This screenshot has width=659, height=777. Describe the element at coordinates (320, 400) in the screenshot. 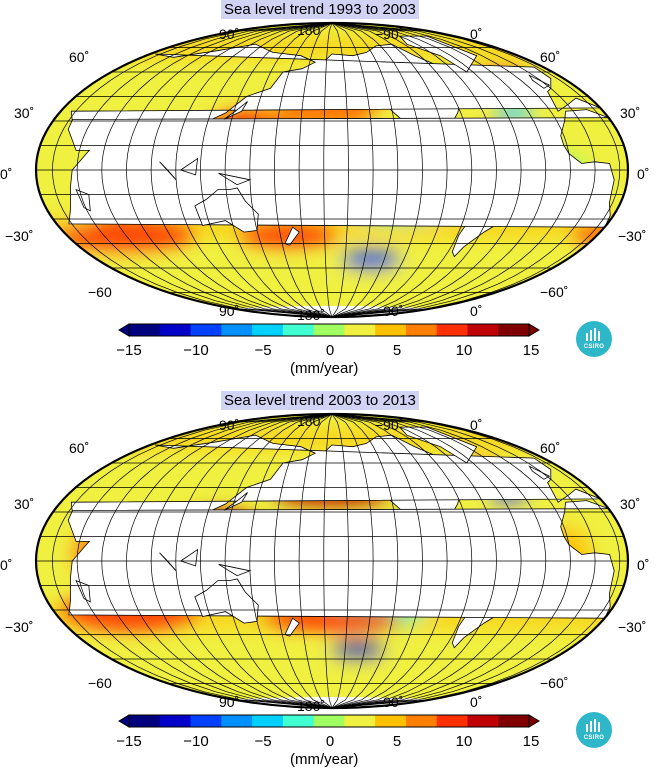

I see `panel-title: Sea level trend 2003 to 2013` at that location.